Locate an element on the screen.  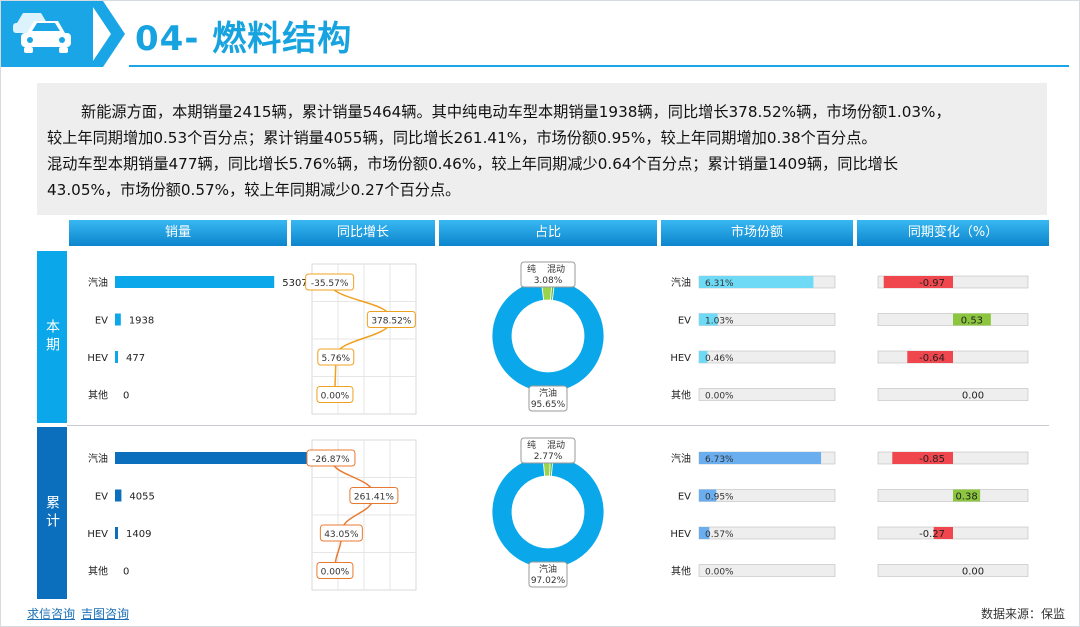
growth-data-label: -35.57% is located at coordinates (330, 284).